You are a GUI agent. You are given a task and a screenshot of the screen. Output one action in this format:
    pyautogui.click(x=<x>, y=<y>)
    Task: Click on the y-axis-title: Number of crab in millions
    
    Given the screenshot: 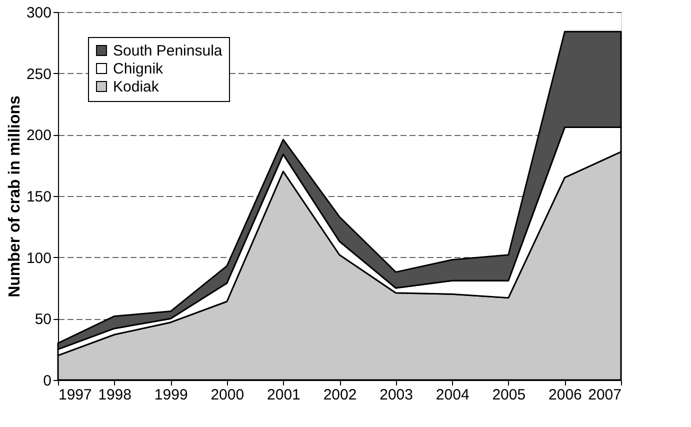 What is the action you would take?
    pyautogui.click(x=15, y=197)
    